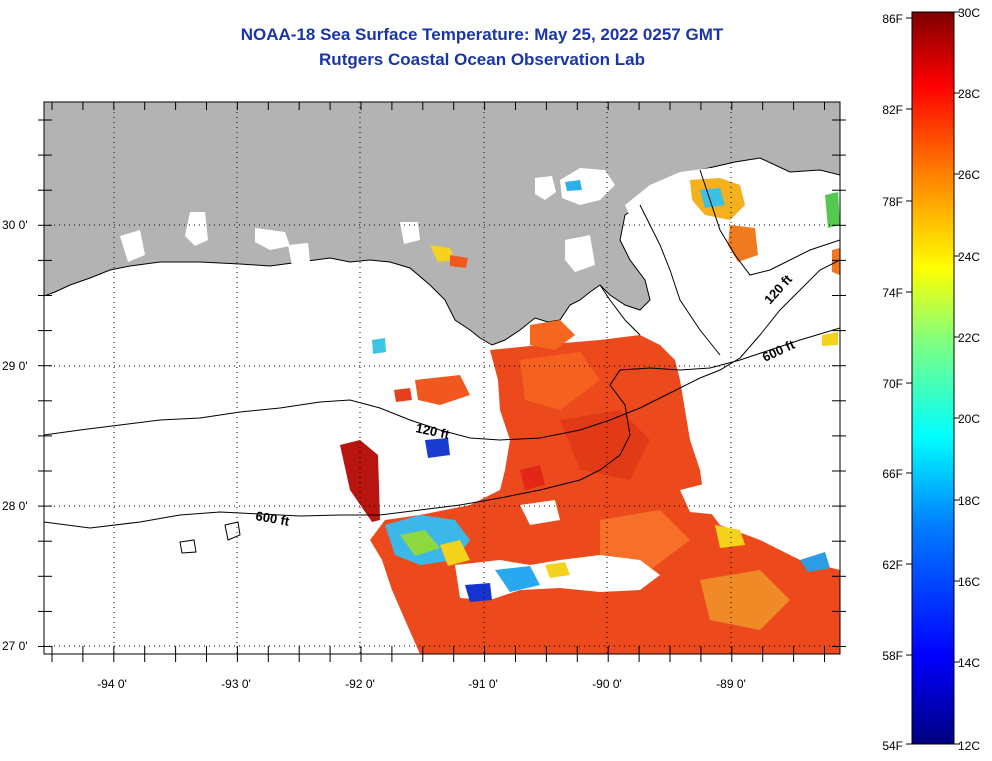  Describe the element at coordinates (892, 565) in the screenshot. I see `colorbar-f-label: 62F` at that location.